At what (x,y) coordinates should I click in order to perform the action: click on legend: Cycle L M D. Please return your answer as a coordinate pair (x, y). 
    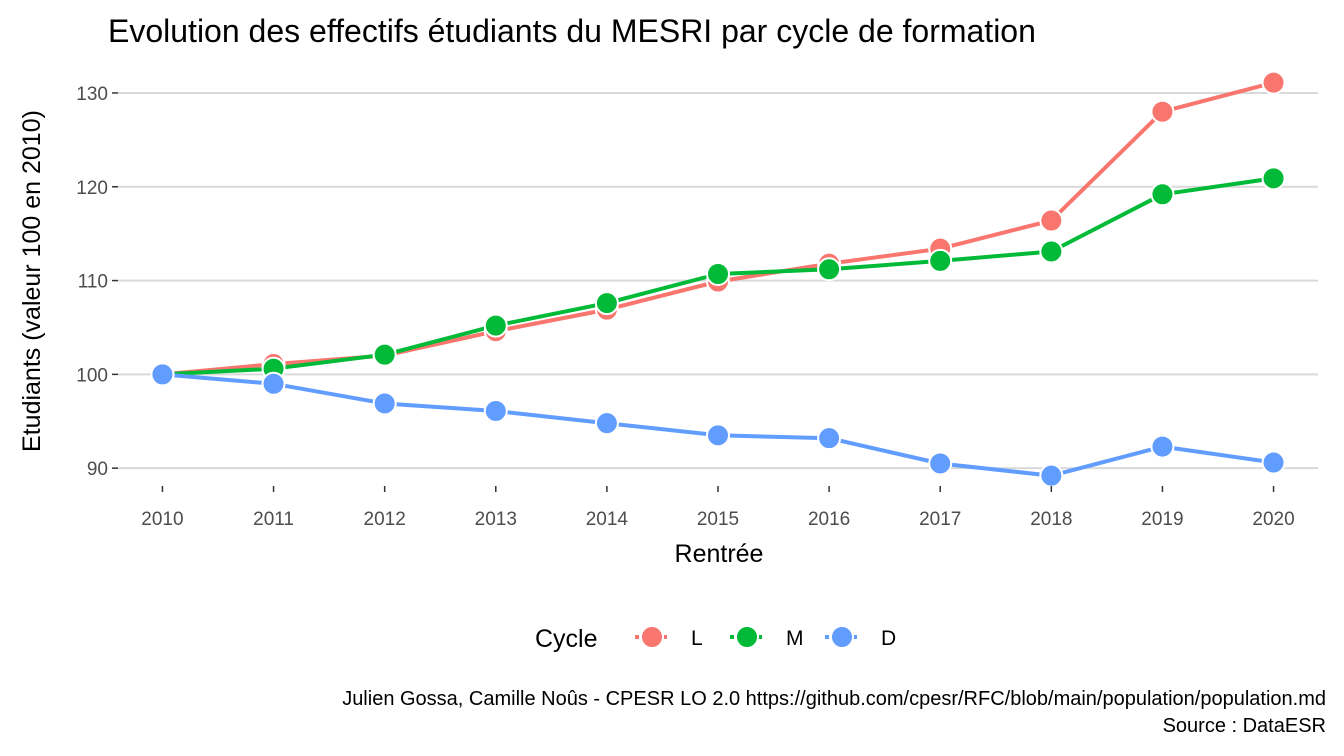
    Looking at the image, I should click on (715, 639).